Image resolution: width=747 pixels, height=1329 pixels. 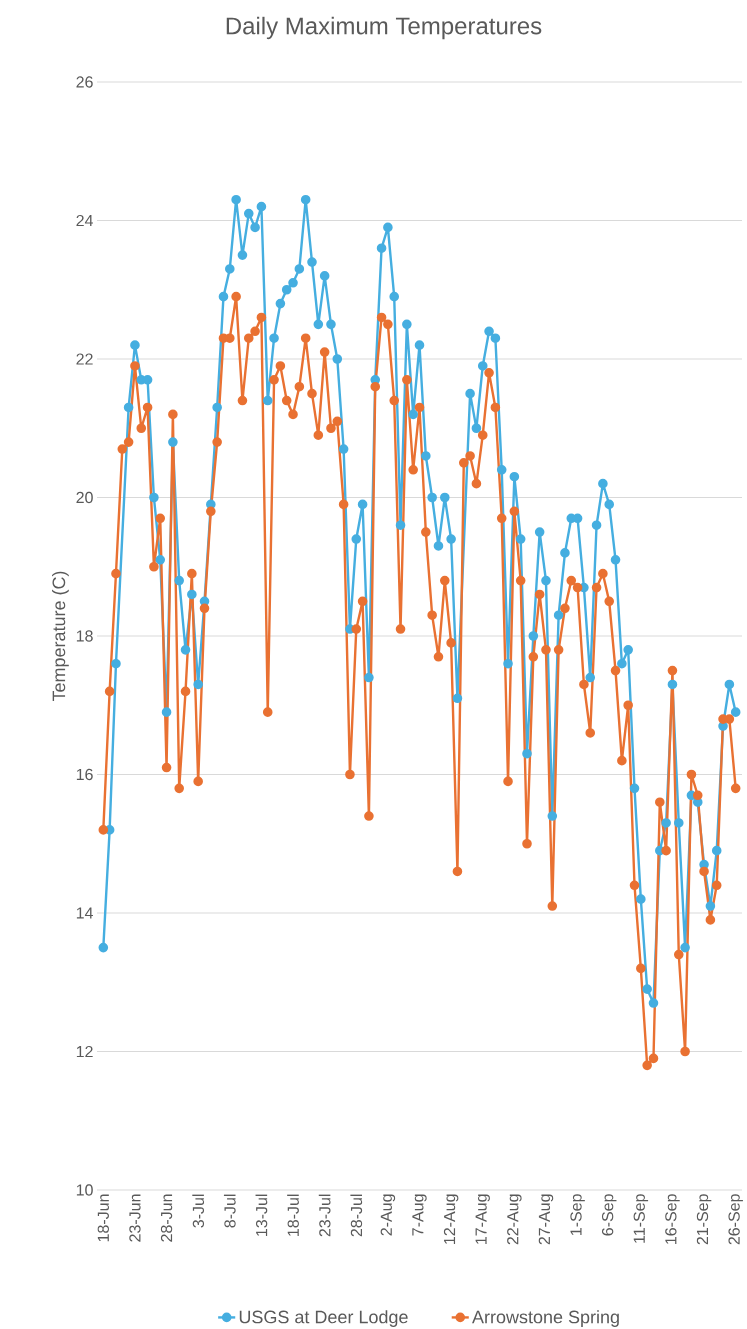 What do you see at coordinates (84, 220) in the screenshot?
I see `y-tick-label: 24` at bounding box center [84, 220].